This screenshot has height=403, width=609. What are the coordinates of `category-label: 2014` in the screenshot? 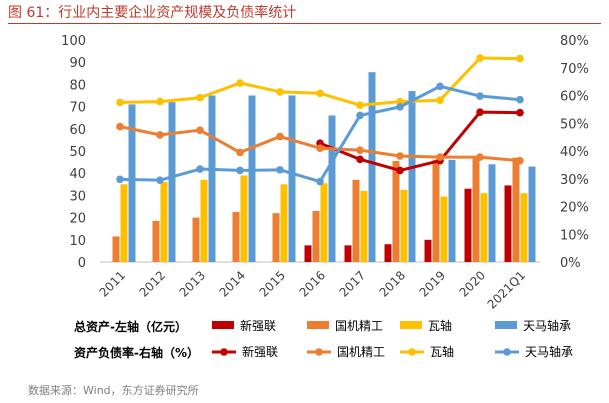 It's located at (232, 283).